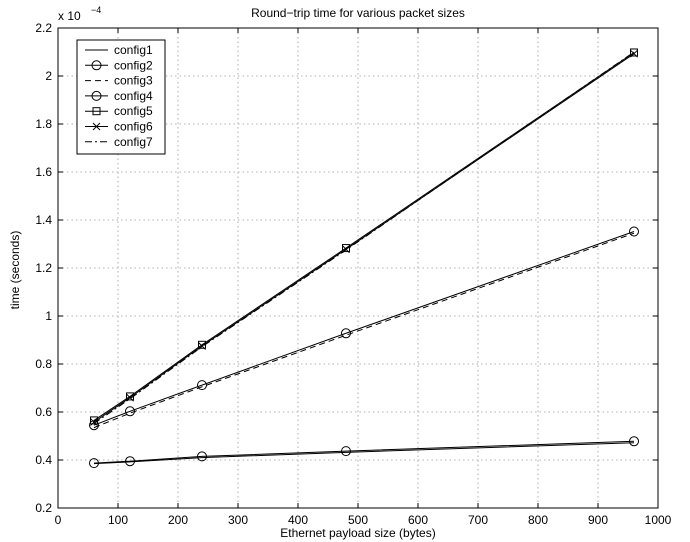  Describe the element at coordinates (43, 268) in the screenshot. I see `y-tick-label: 1.2` at that location.